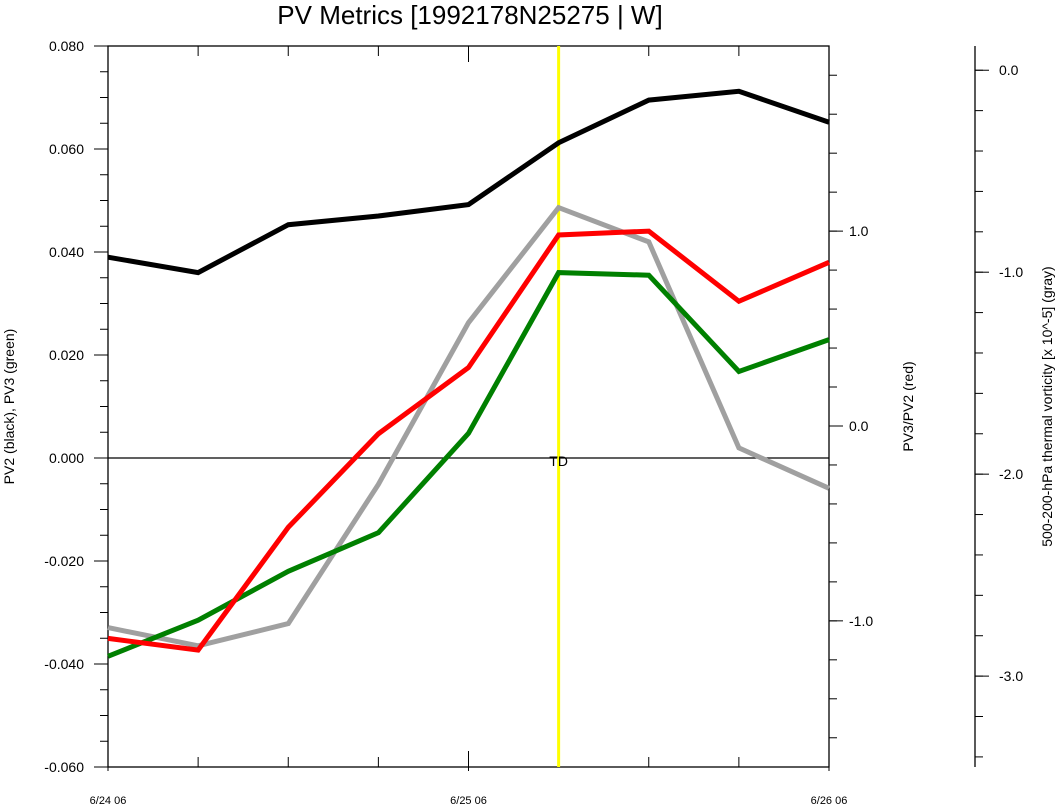 The height and width of the screenshot is (805, 1058). What do you see at coordinates (1011, 272) in the screenshot?
I see `far-tick-label: -1.0` at bounding box center [1011, 272].